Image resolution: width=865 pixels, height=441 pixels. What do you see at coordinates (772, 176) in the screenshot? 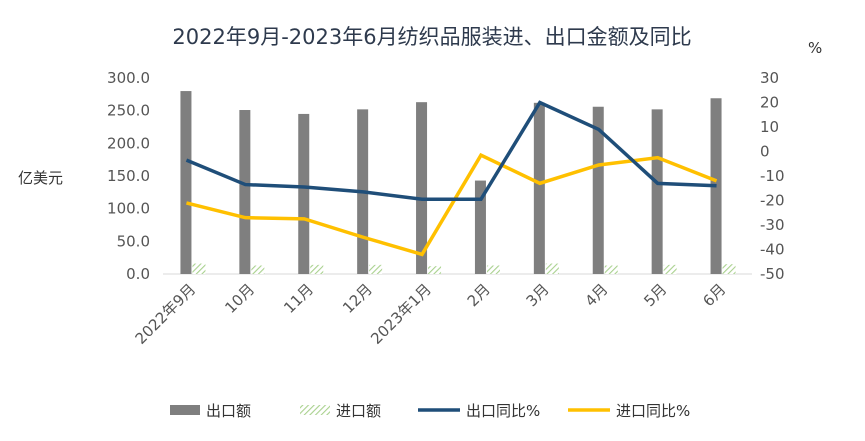
I see `y-right-tick-label: -10` at bounding box center [772, 176].